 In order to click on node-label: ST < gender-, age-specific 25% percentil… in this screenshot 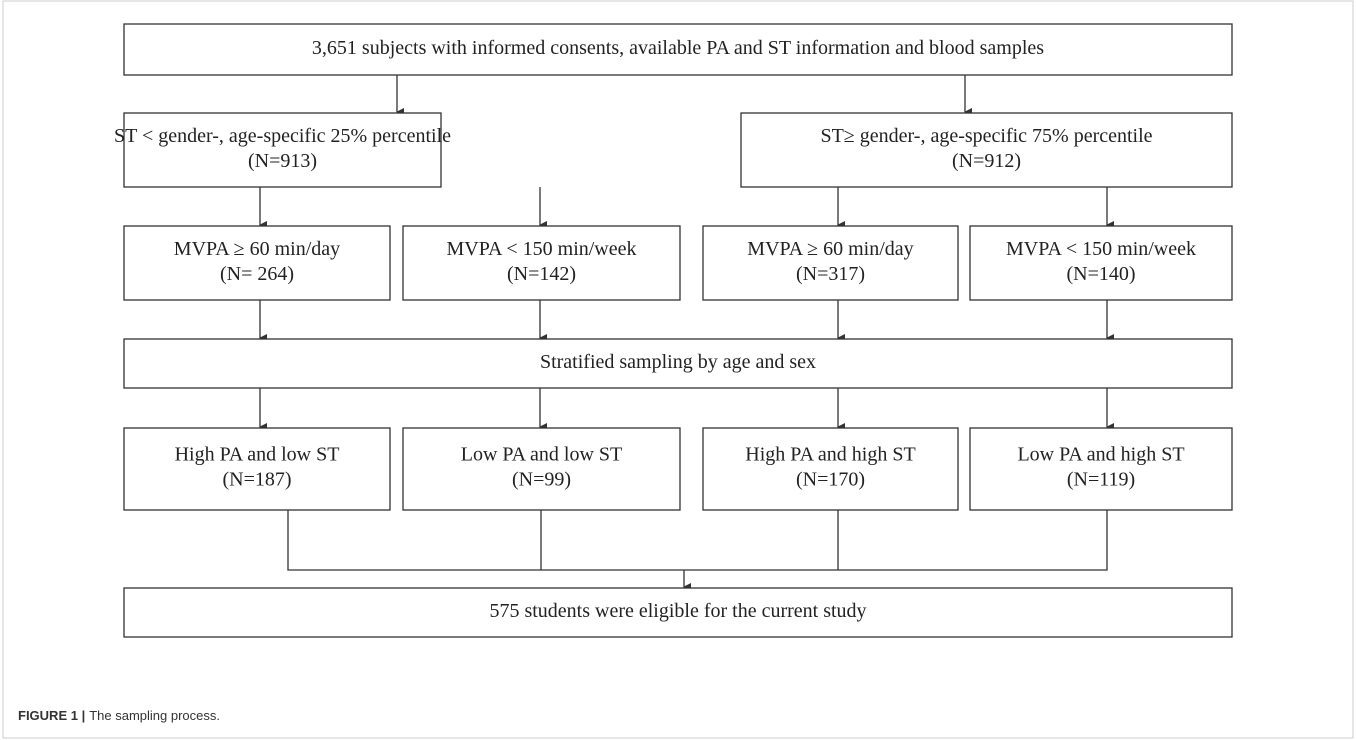, I will do `click(282, 136)`.